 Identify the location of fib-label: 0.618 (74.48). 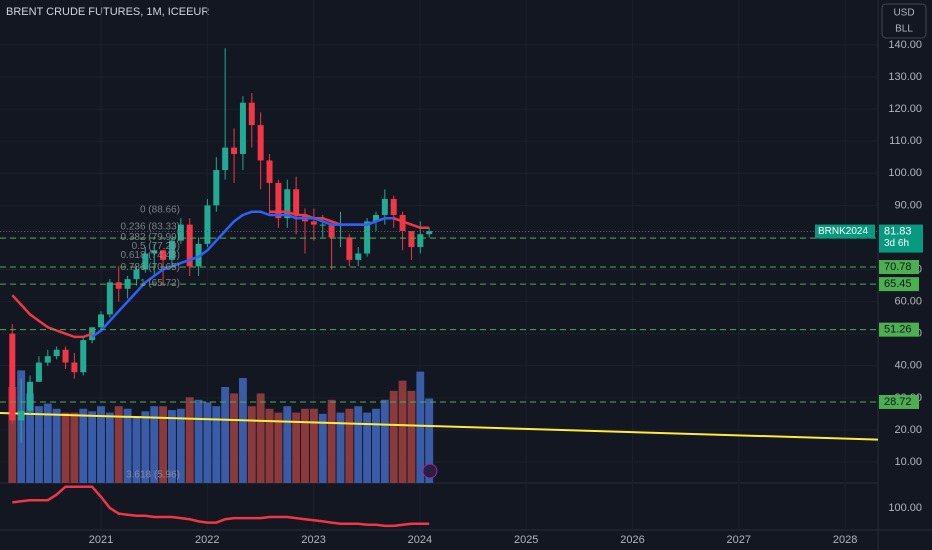
(151, 255).